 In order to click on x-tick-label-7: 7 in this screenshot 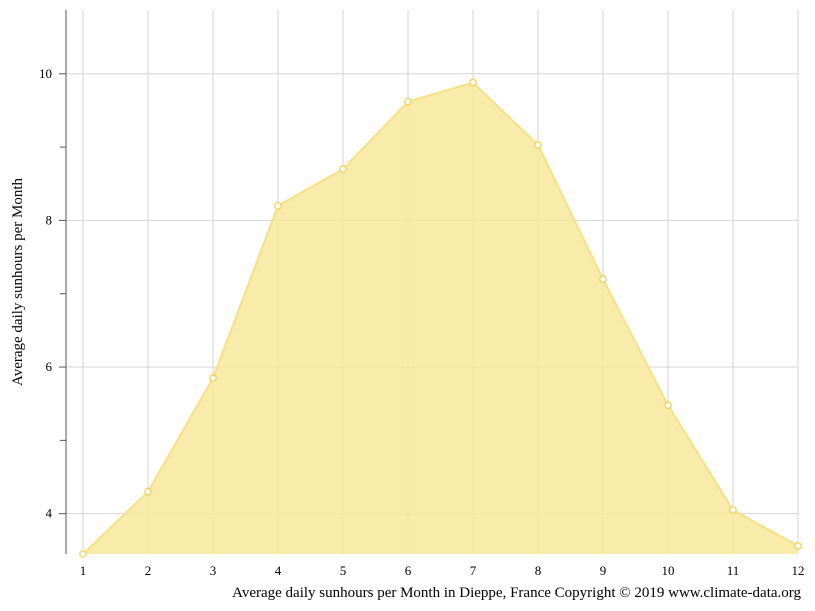, I will do `click(473, 570)`.